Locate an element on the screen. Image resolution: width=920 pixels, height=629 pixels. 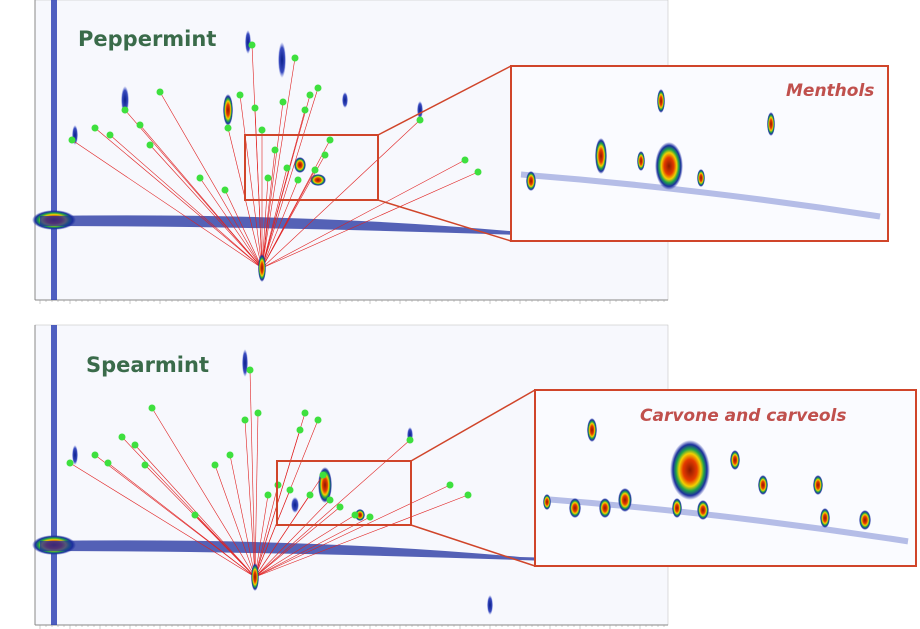
zoom-box is located at coordinates (311, 167).